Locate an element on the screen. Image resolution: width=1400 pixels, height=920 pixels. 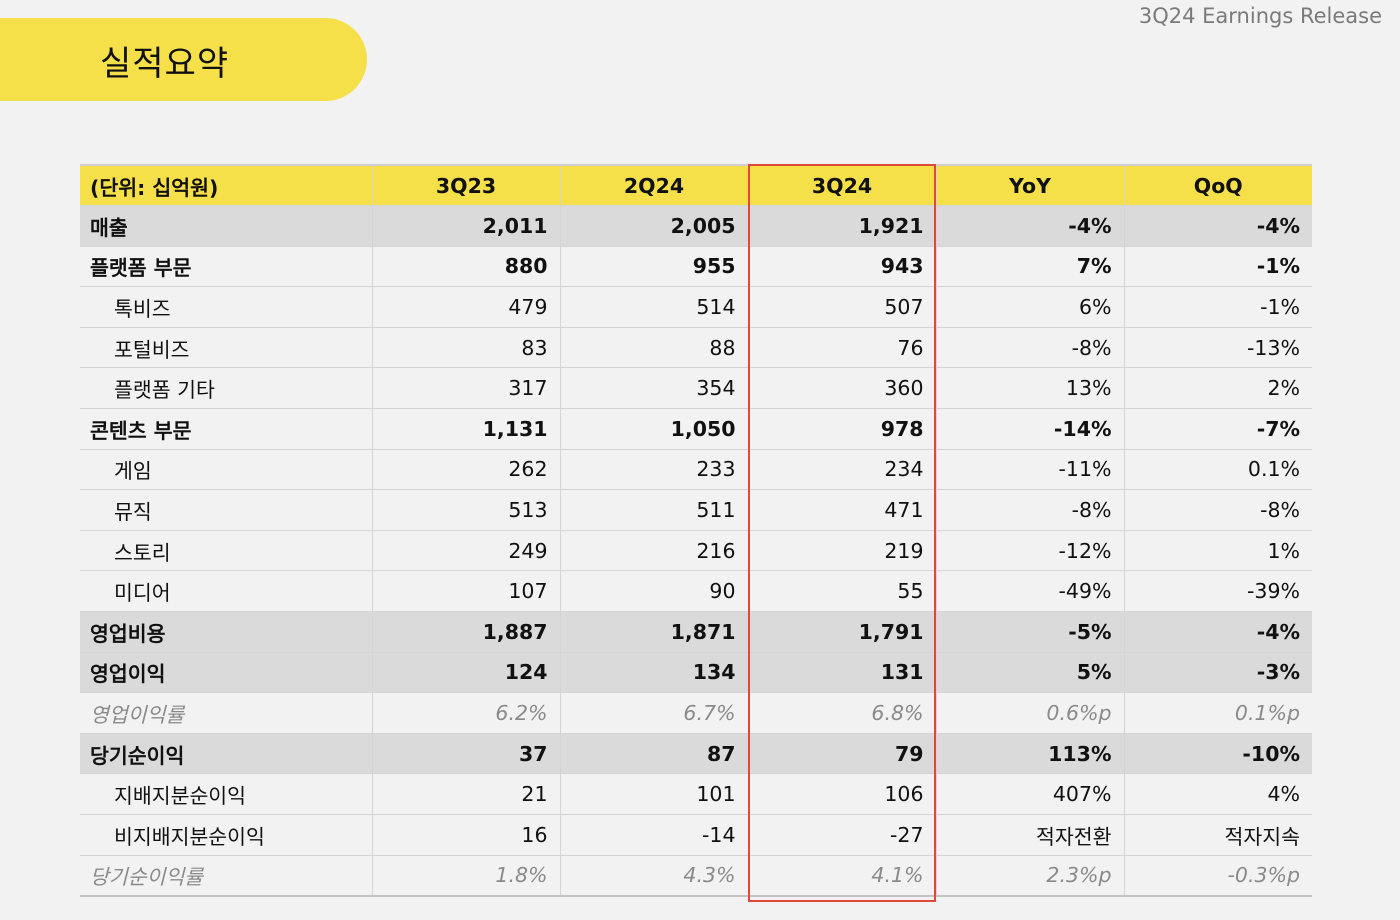
table-row: 톡비즈 479 514 507 6% -1% is located at coordinates (696, 307).